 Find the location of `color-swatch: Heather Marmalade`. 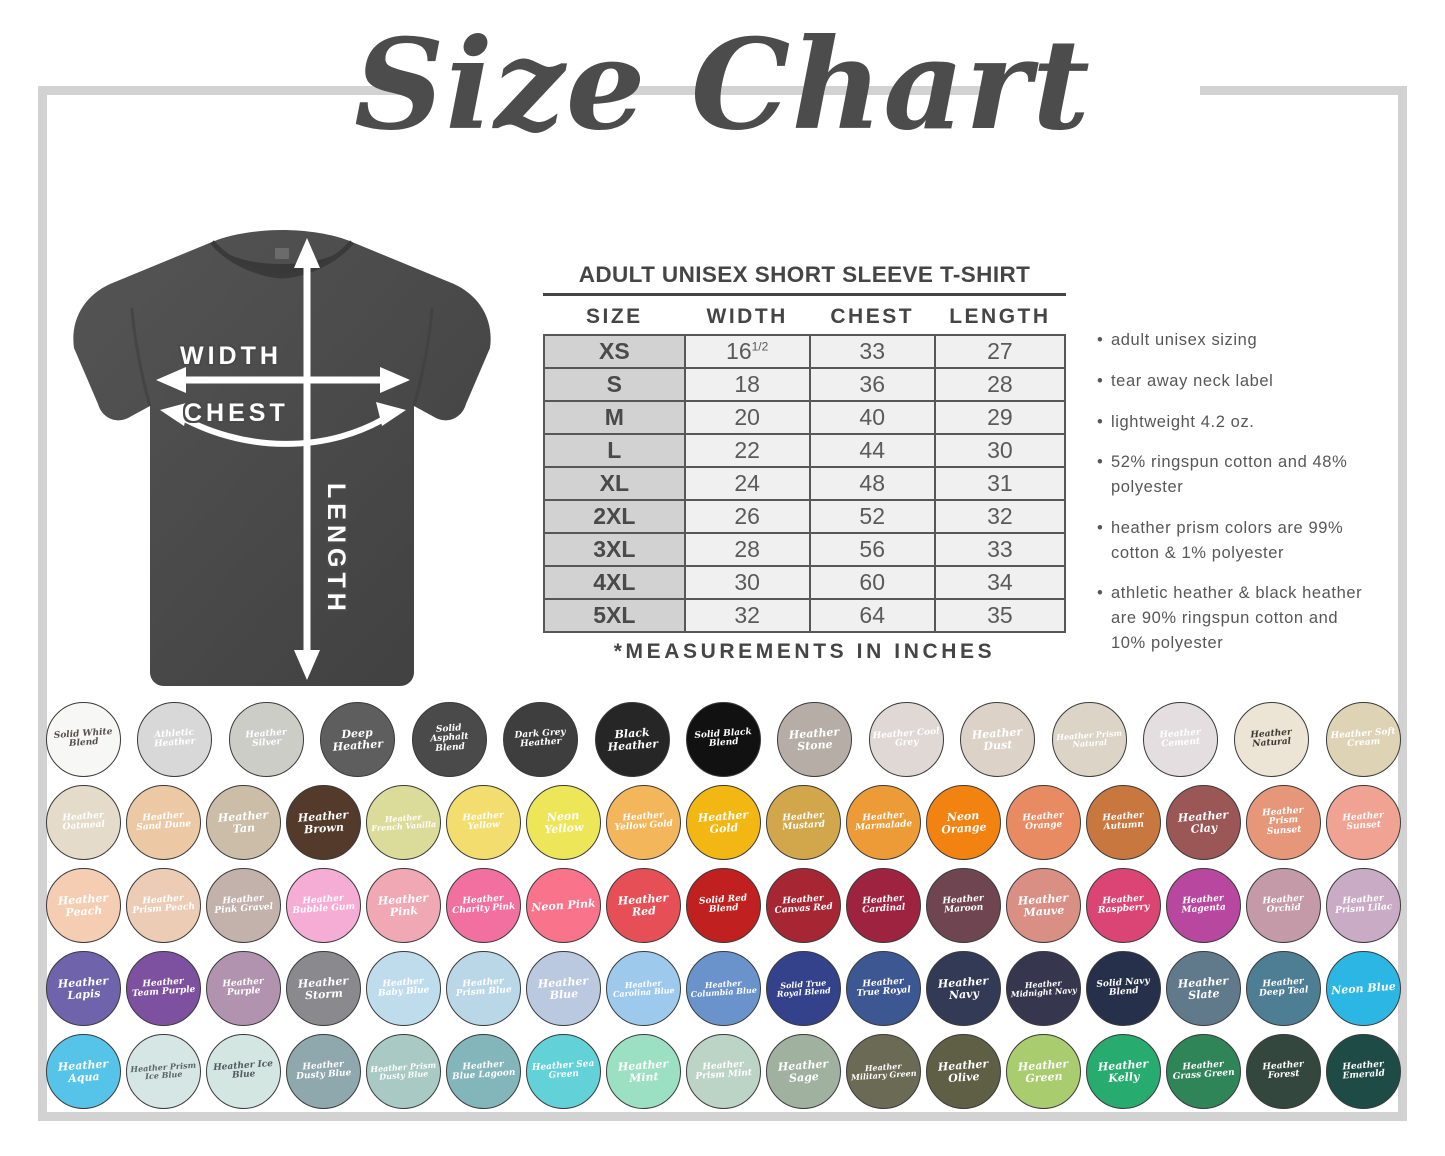

color-swatch: Heather Marmalade is located at coordinates (883, 822).